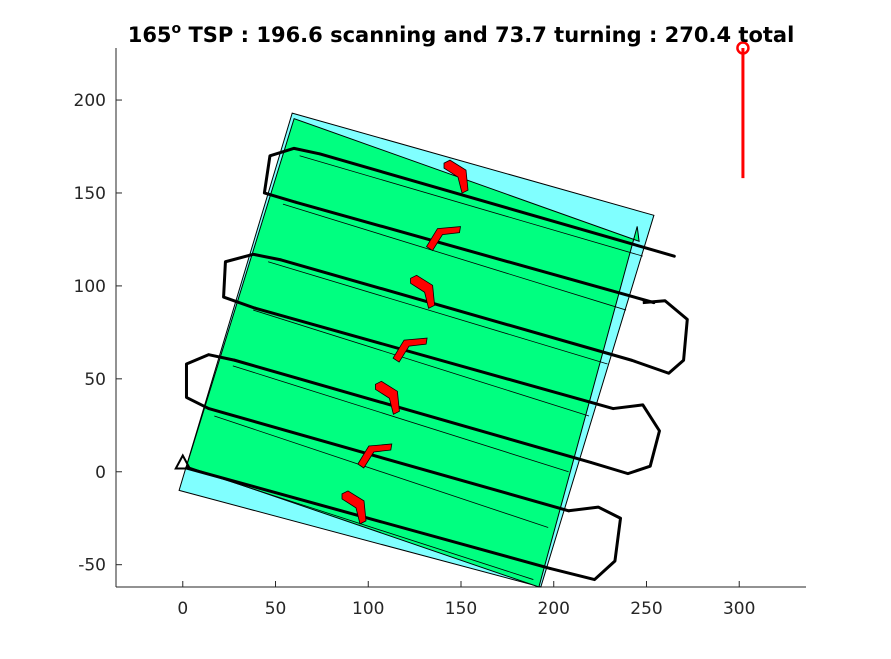 The image size is (891, 659). I want to click on x-tick-label: 50, so click(276, 609).